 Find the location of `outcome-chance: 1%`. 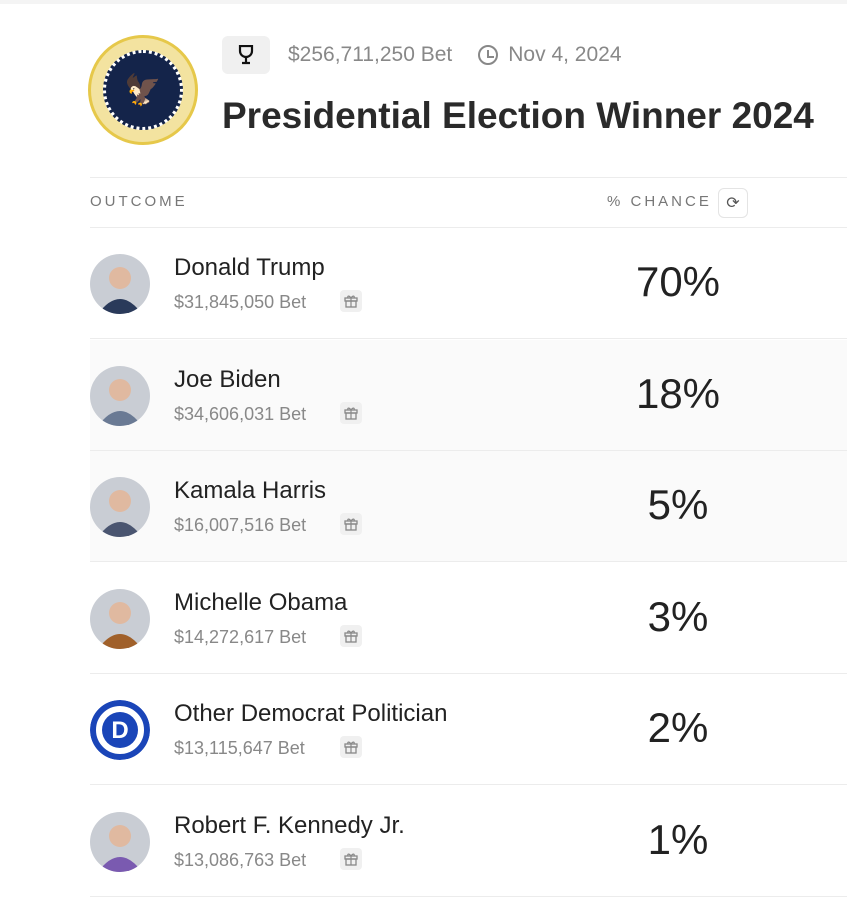

outcome-chance: 1% is located at coordinates (678, 839).